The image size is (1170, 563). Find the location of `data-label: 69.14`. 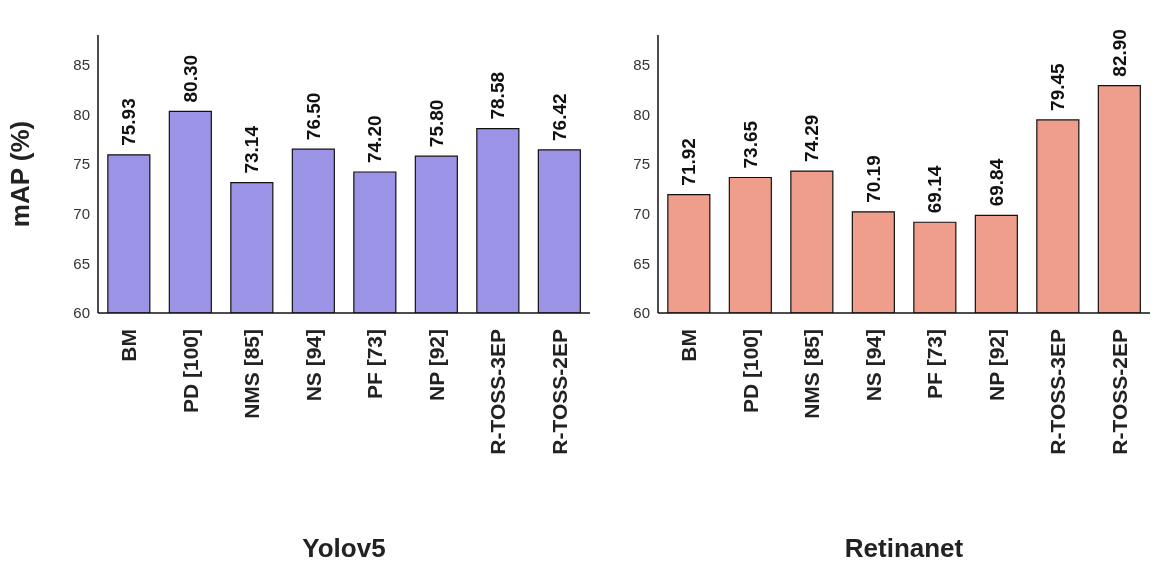

data-label: 69.14 is located at coordinates (935, 189).